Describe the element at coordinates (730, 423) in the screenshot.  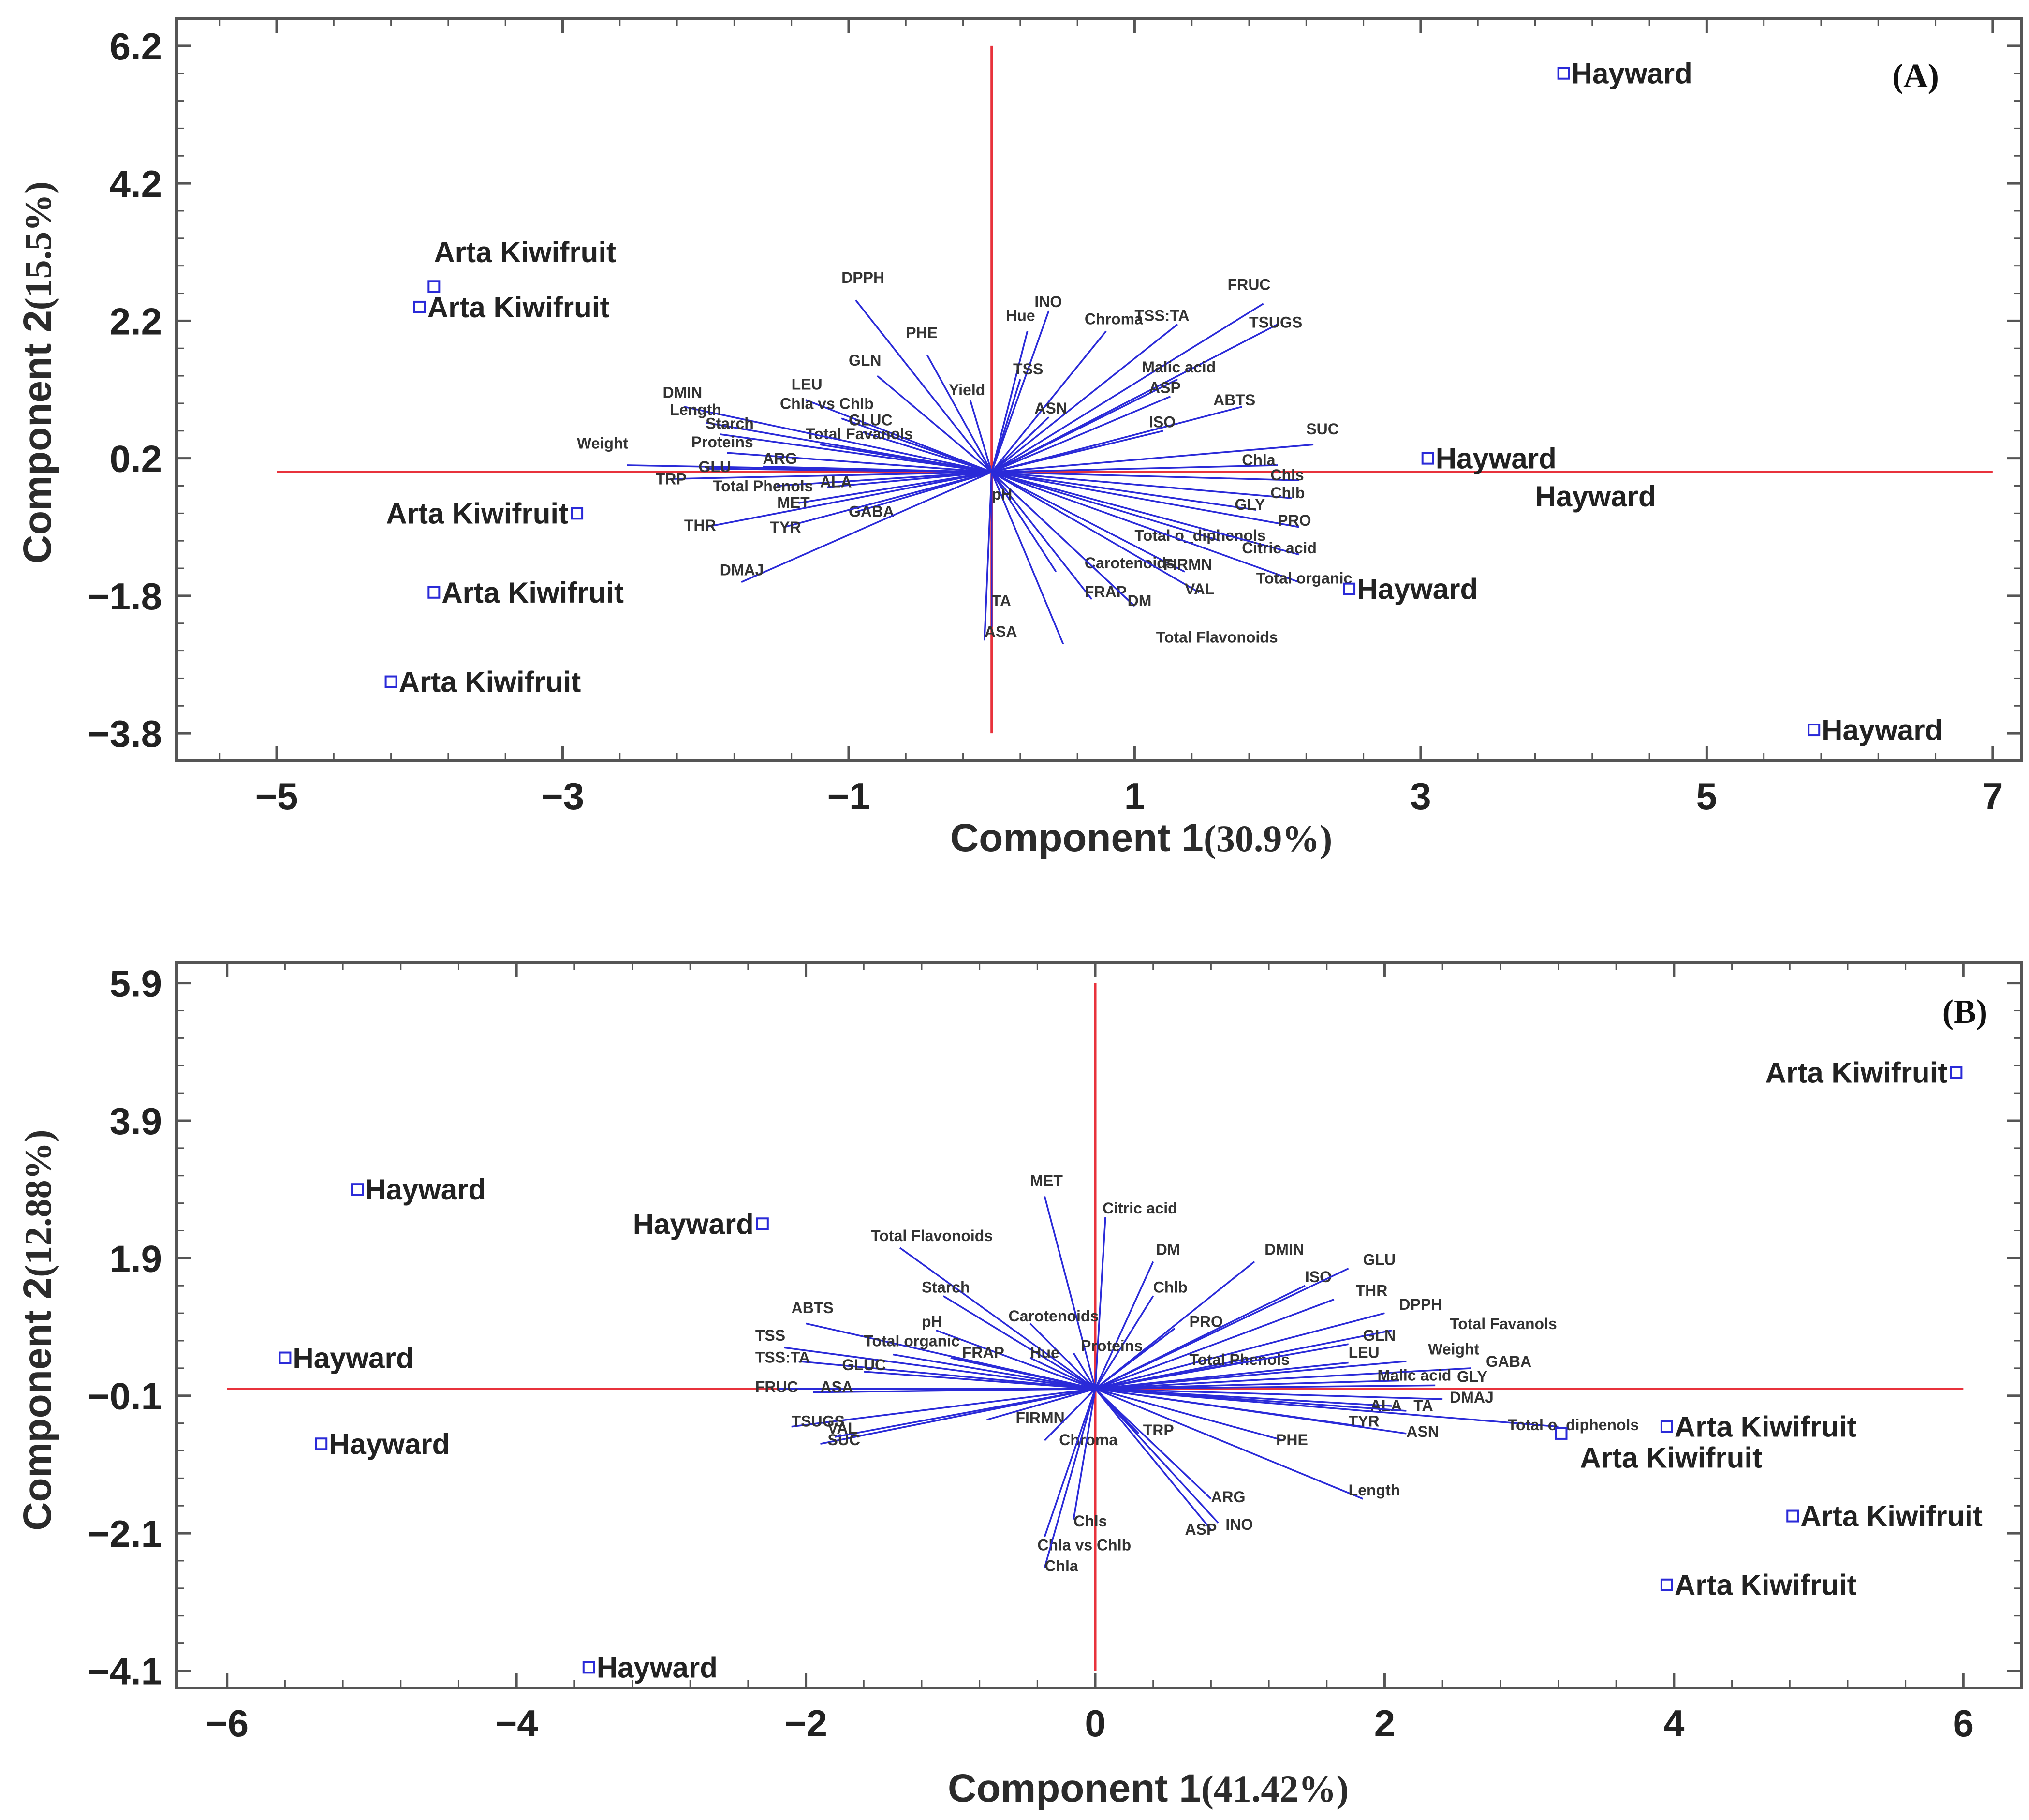
I see `panel-a-vector-label-starch: Starch` at that location.